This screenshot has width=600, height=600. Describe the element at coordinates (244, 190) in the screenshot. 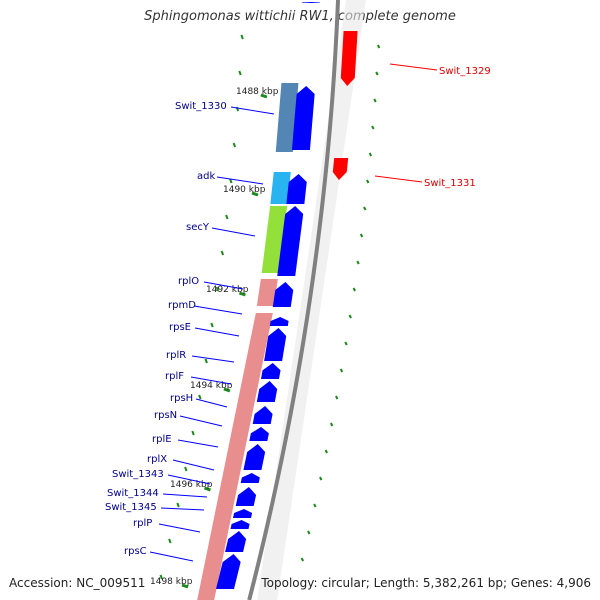

I see `scale-label: 1490 kbp` at that location.